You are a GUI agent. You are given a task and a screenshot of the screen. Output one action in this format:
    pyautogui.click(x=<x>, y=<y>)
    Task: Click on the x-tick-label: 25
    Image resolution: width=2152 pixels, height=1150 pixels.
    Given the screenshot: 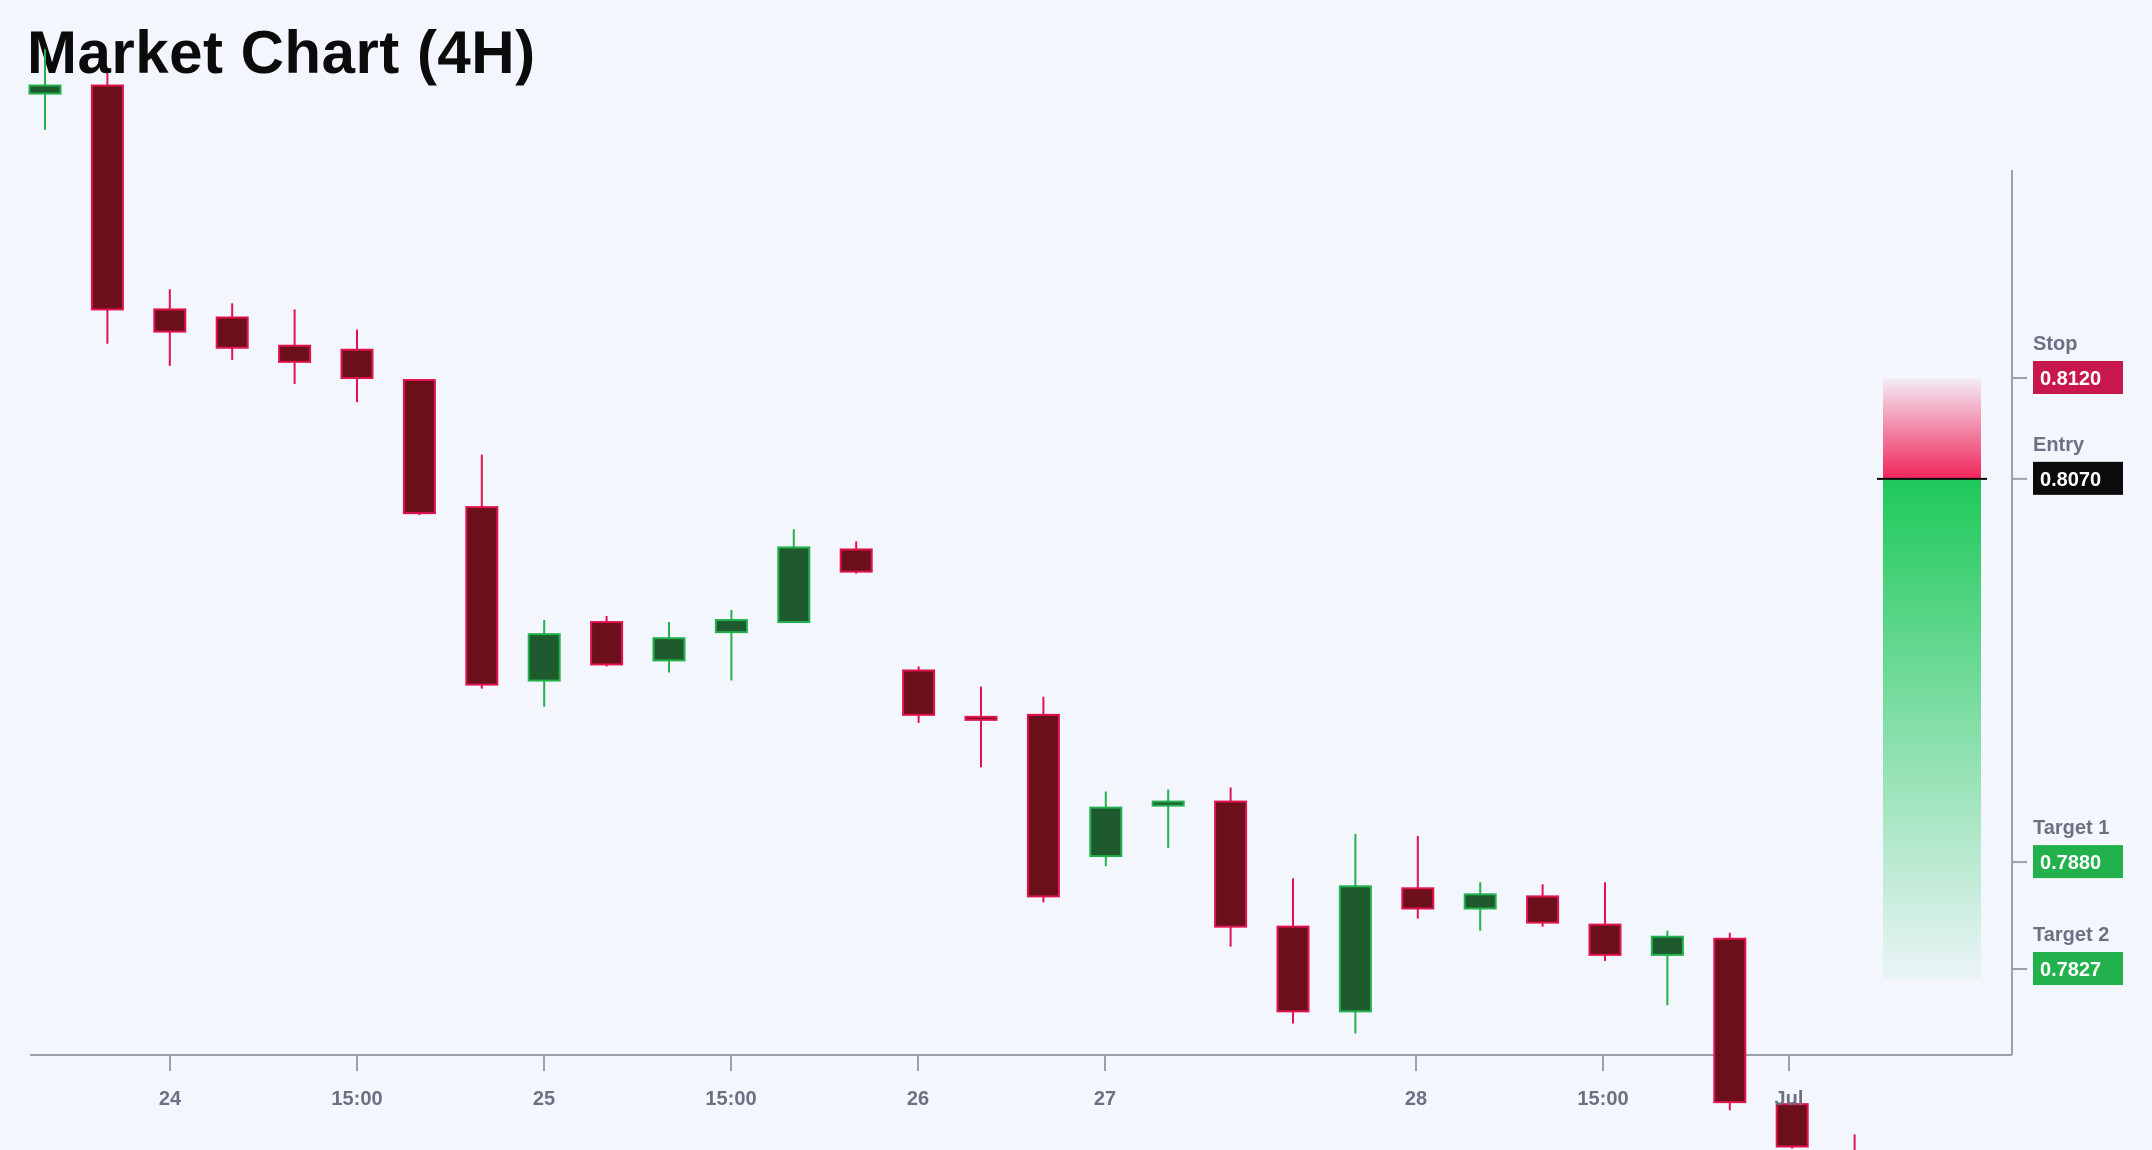 What is the action you would take?
    pyautogui.click(x=544, y=1099)
    